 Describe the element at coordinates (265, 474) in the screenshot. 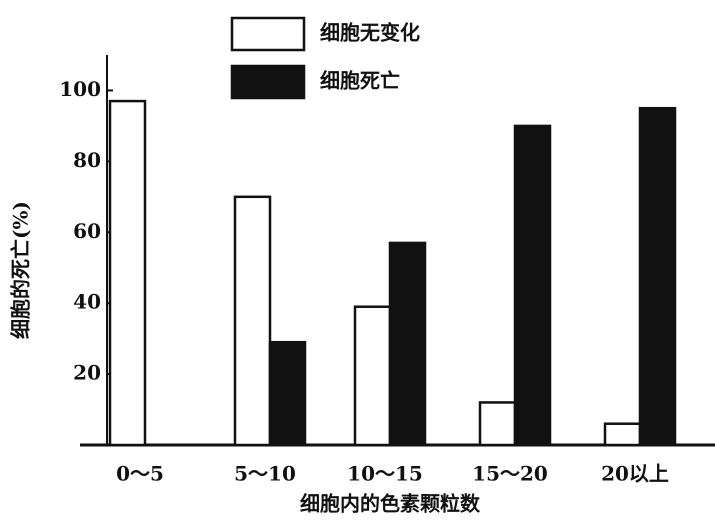

I see `x-tick-label: 5～10` at that location.